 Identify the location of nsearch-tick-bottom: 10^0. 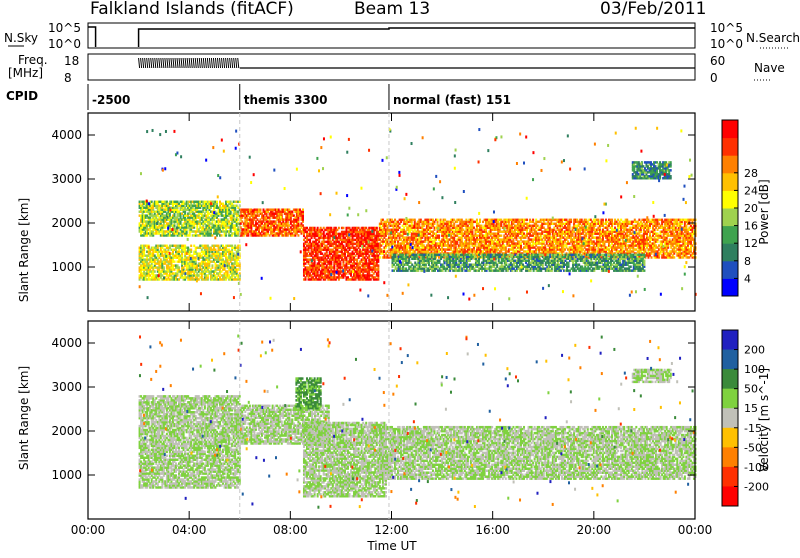
(726, 44).